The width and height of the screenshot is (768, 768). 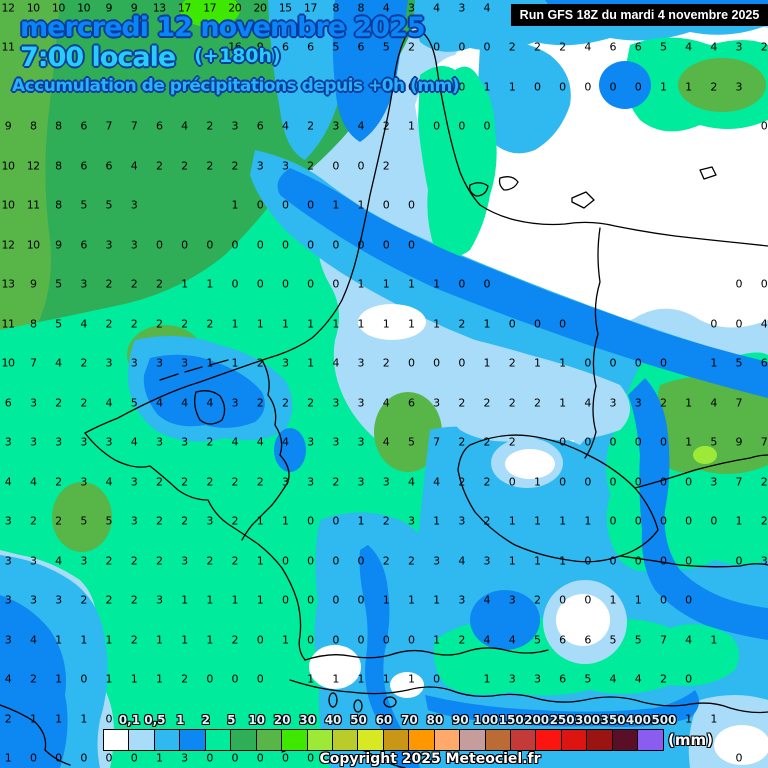 I want to click on coastline-wadden-islands, so click(x=194, y=370).